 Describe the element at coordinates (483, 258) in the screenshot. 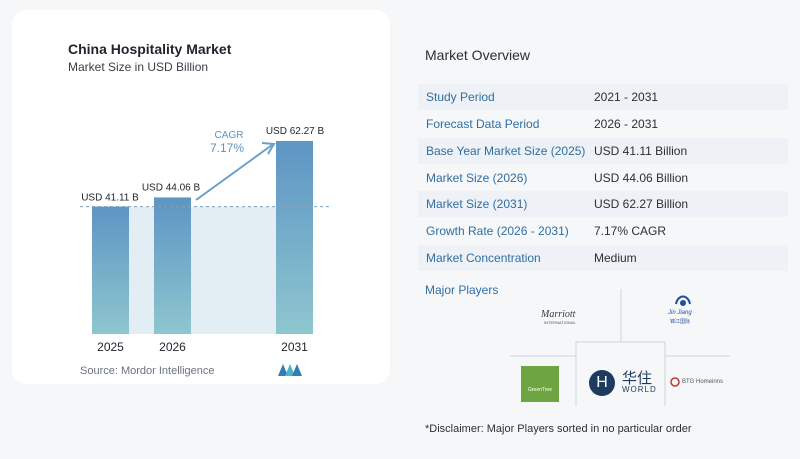

I see `overview-label: Market Concentration` at that location.